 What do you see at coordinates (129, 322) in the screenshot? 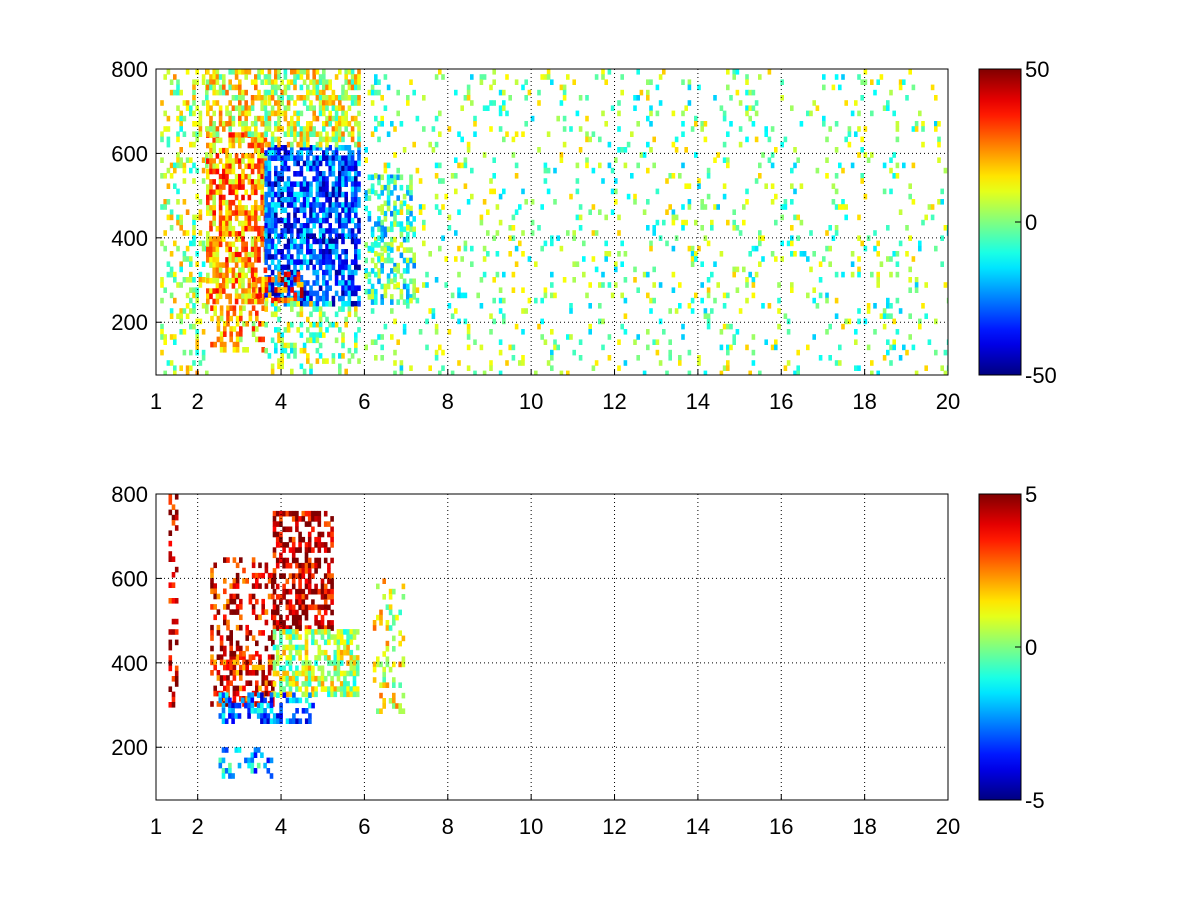
I see `y-tick-label: 200` at bounding box center [129, 322].